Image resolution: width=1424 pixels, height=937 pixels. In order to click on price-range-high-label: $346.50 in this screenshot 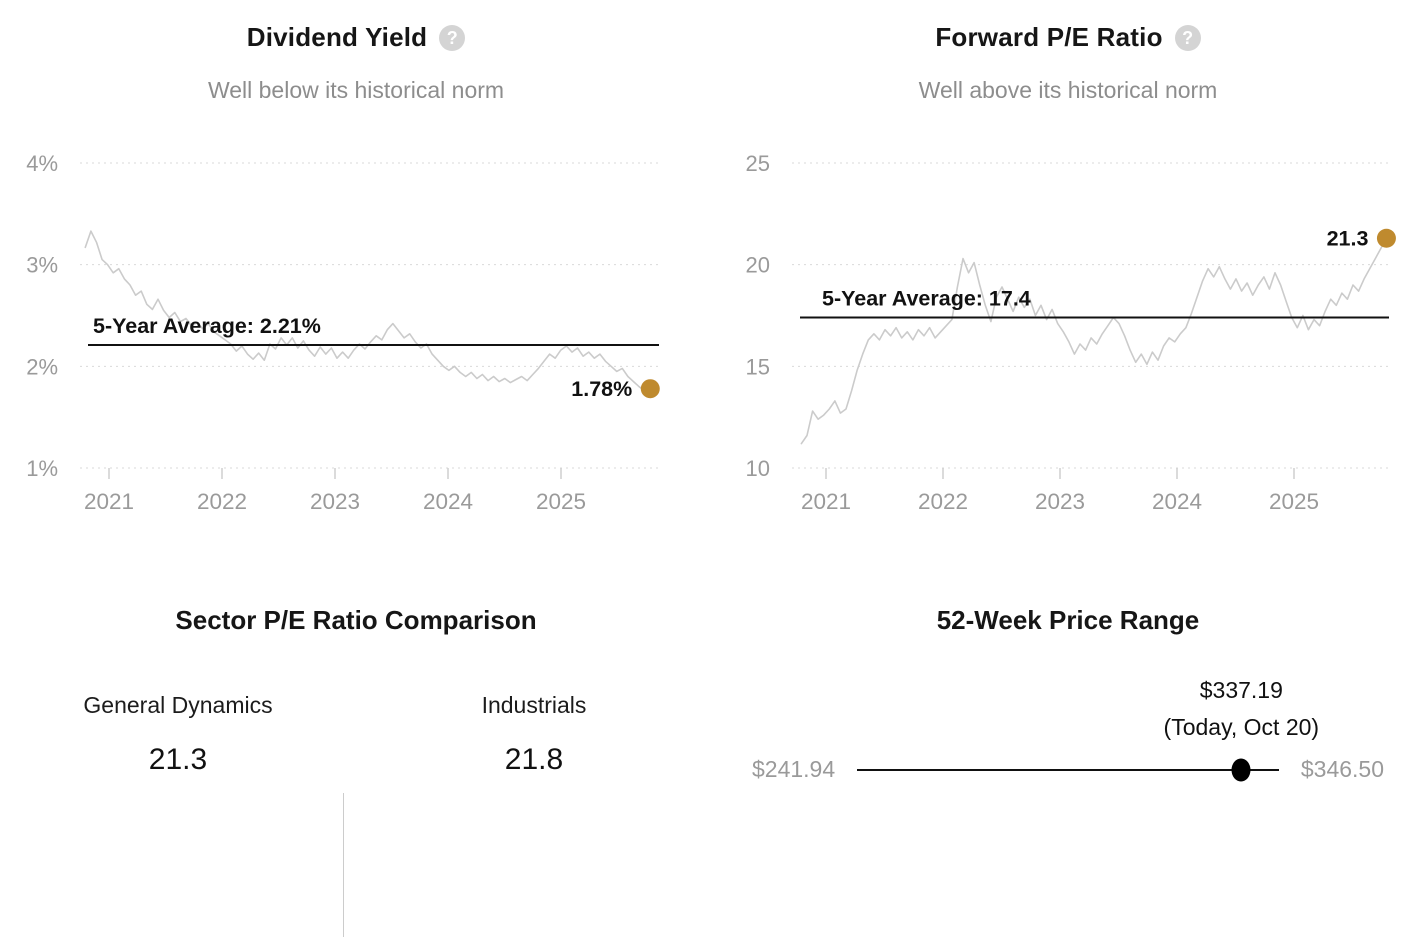, I will do `click(1342, 769)`.